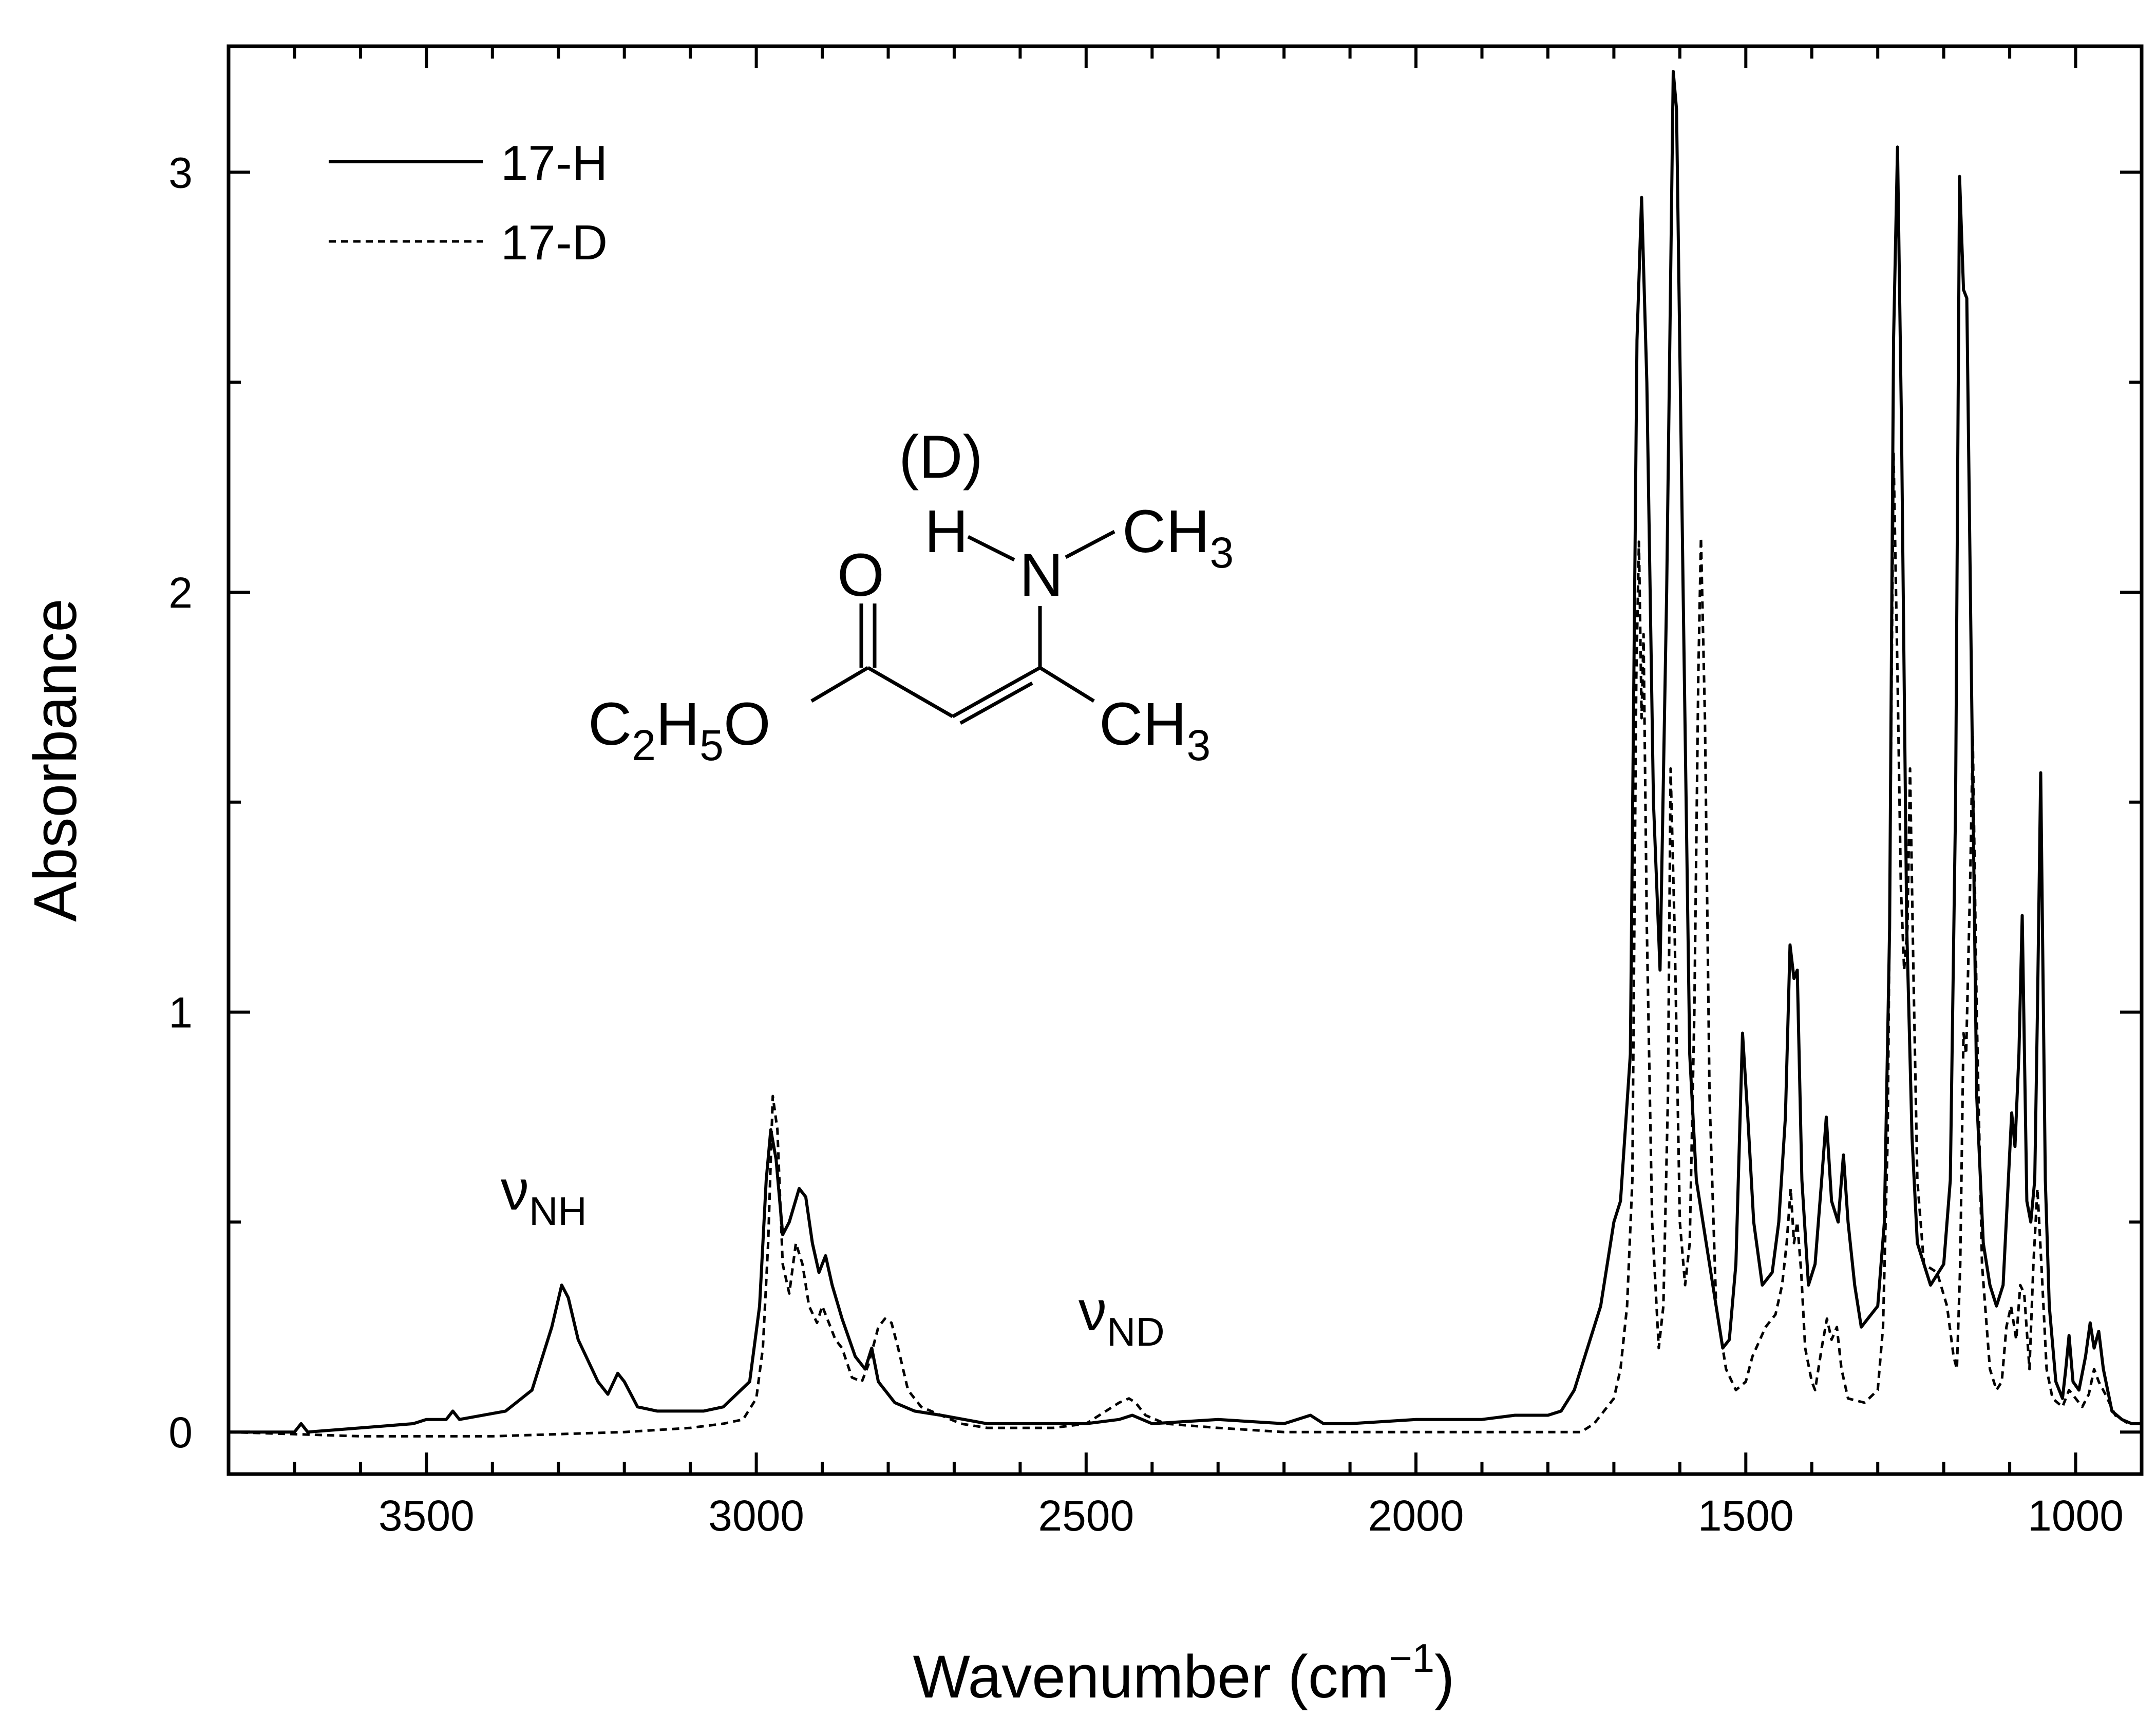 The width and height of the screenshot is (2156, 1717). Describe the element at coordinates (1041, 575) in the screenshot. I see `molecule-n-atom: N` at that location.